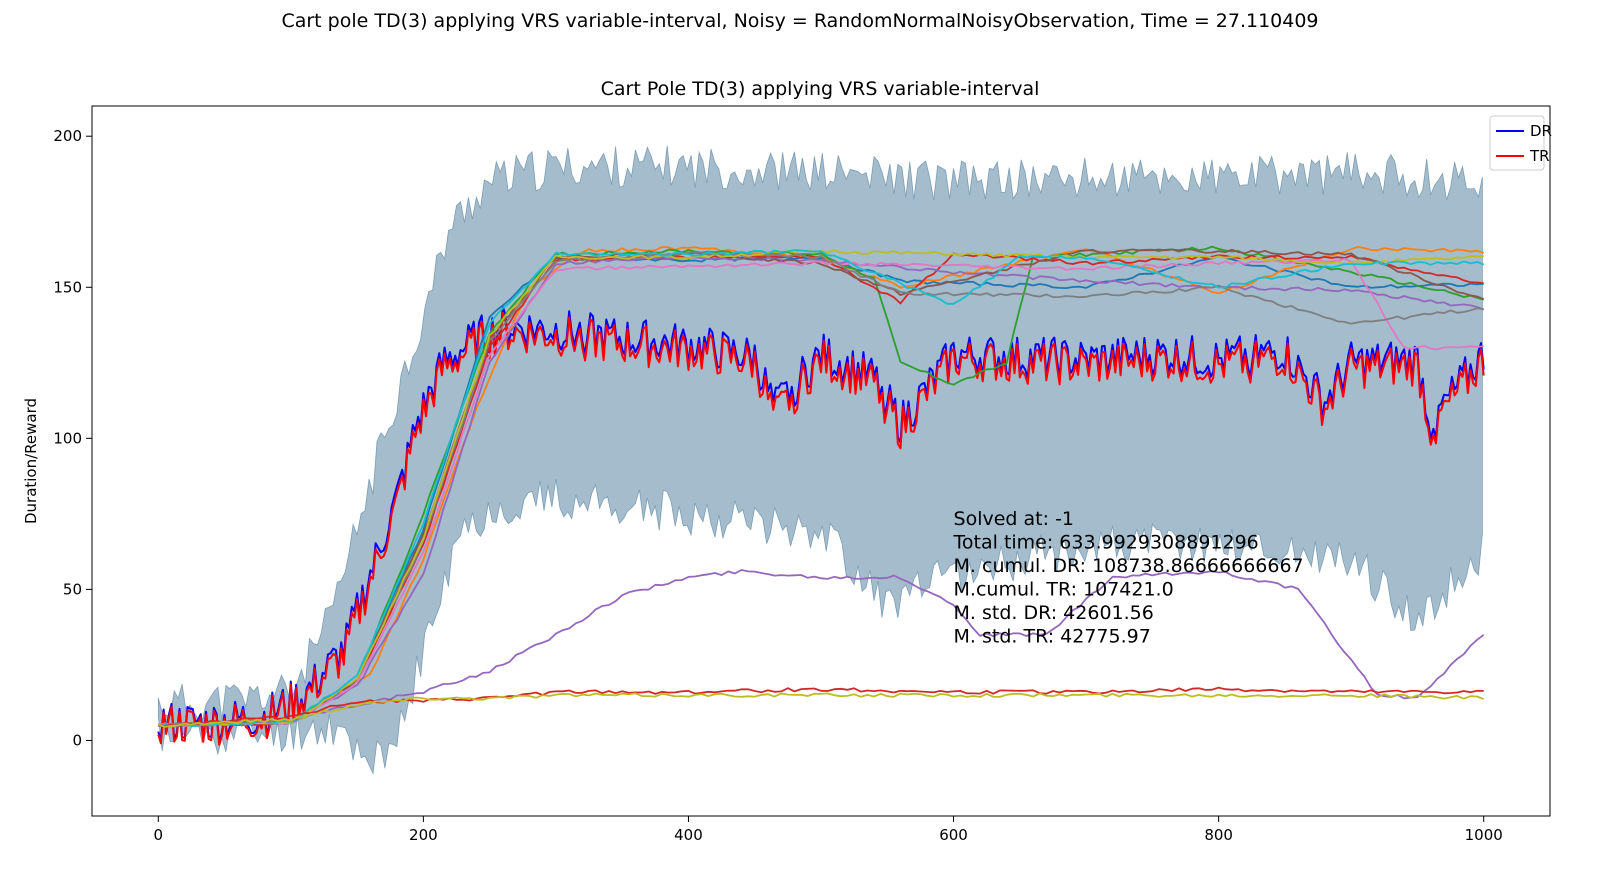  I want to click on annotation-line: M.cumul. TR: 107421.0, so click(1064, 590).